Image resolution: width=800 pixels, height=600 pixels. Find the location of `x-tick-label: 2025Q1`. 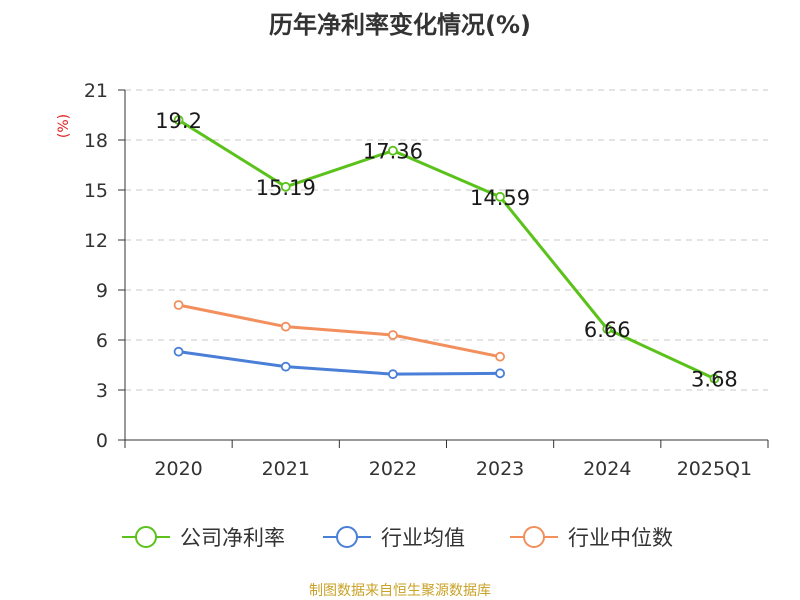

x-tick-label: 2025Q1 is located at coordinates (714, 469).